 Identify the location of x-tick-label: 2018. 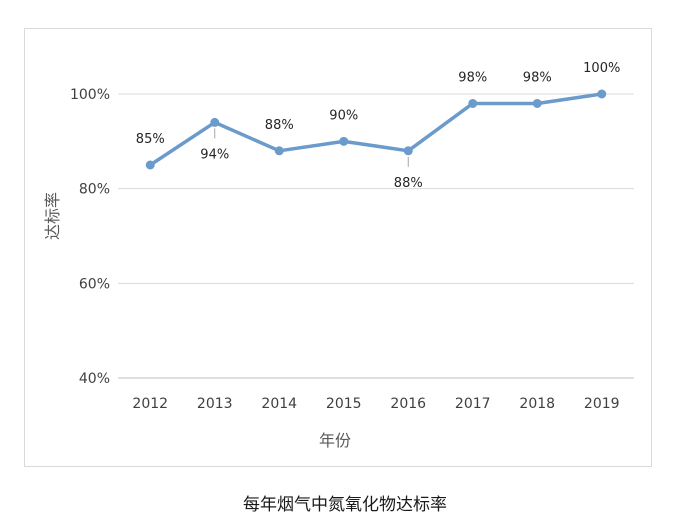
(537, 404).